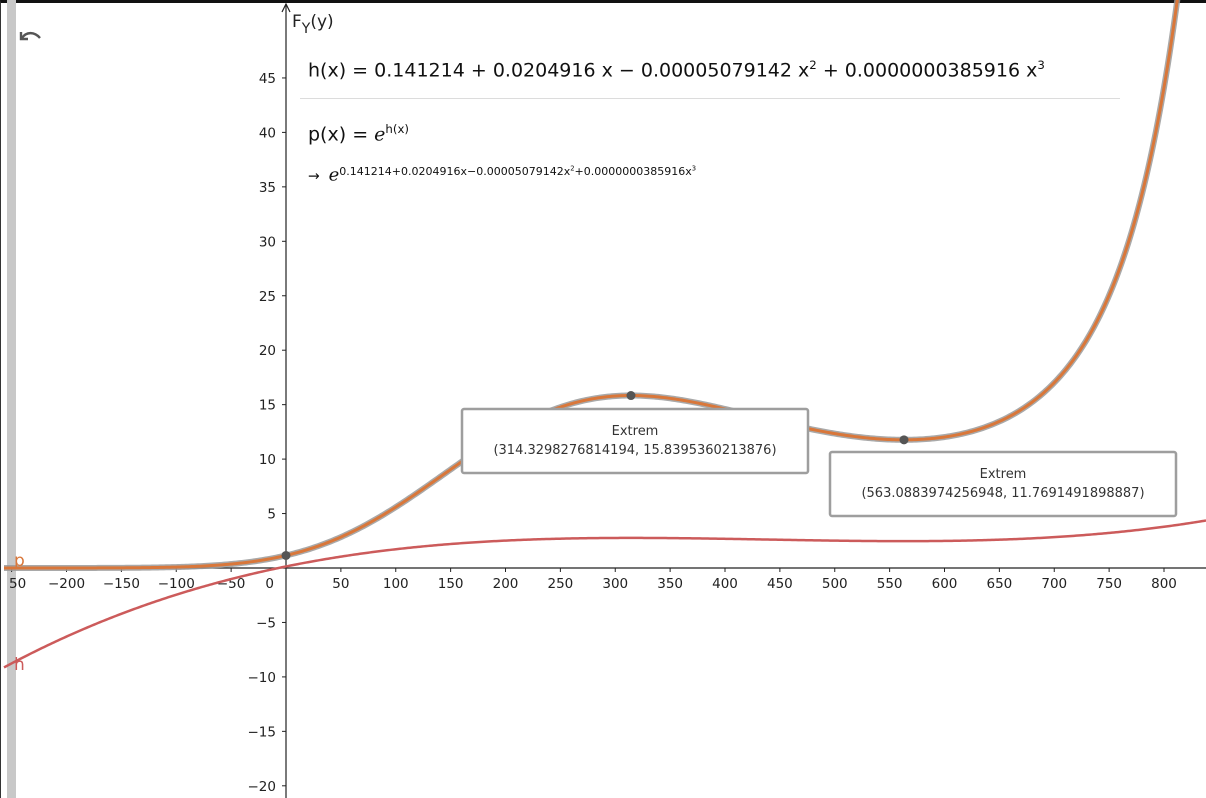  Describe the element at coordinates (1164, 584) in the screenshot. I see `x-tick-label: 800` at that location.